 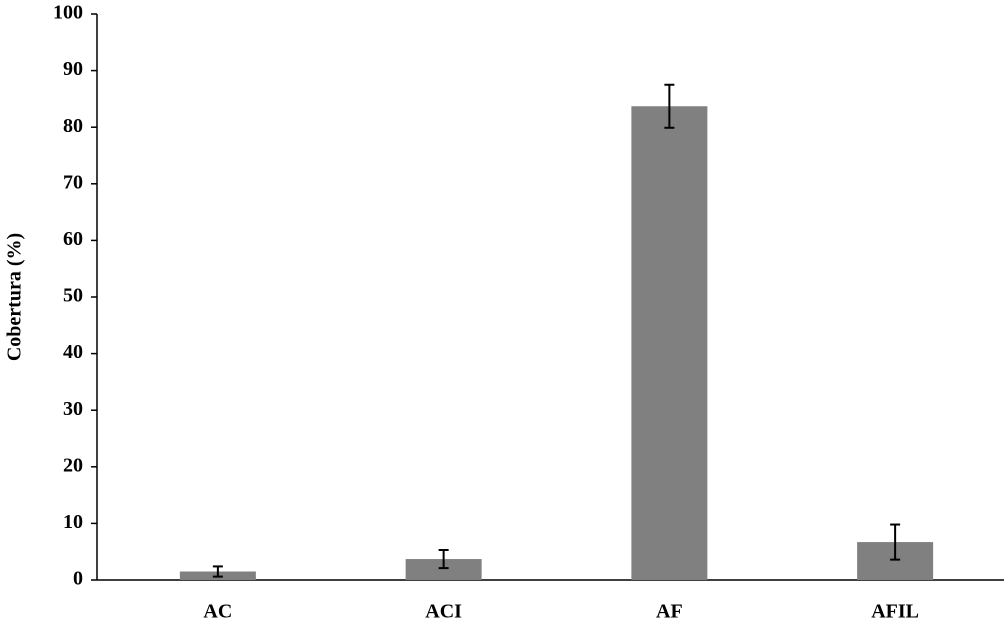 I want to click on y-tick-label: 0, so click(x=78, y=579).